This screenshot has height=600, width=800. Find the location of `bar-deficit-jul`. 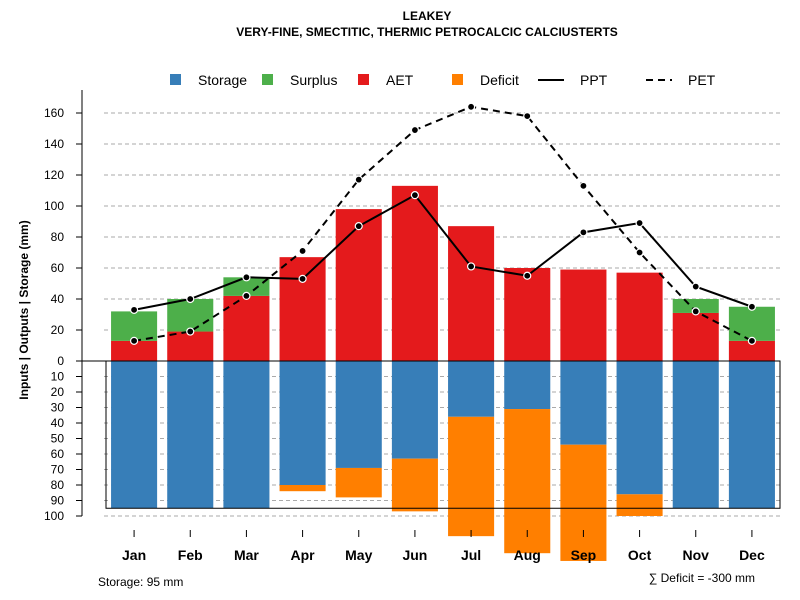

bar-deficit-jul is located at coordinates (471, 476).